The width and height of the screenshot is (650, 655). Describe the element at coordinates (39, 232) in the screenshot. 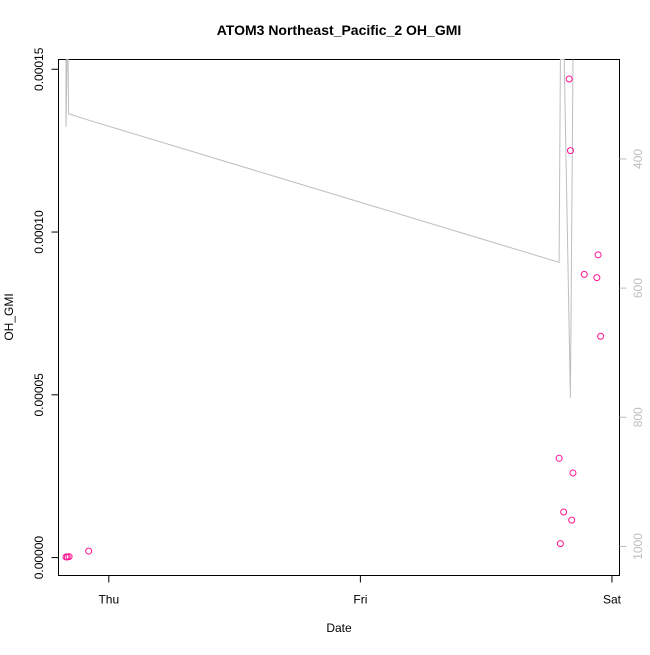

I see `y-tick-label: 0.00010` at that location.